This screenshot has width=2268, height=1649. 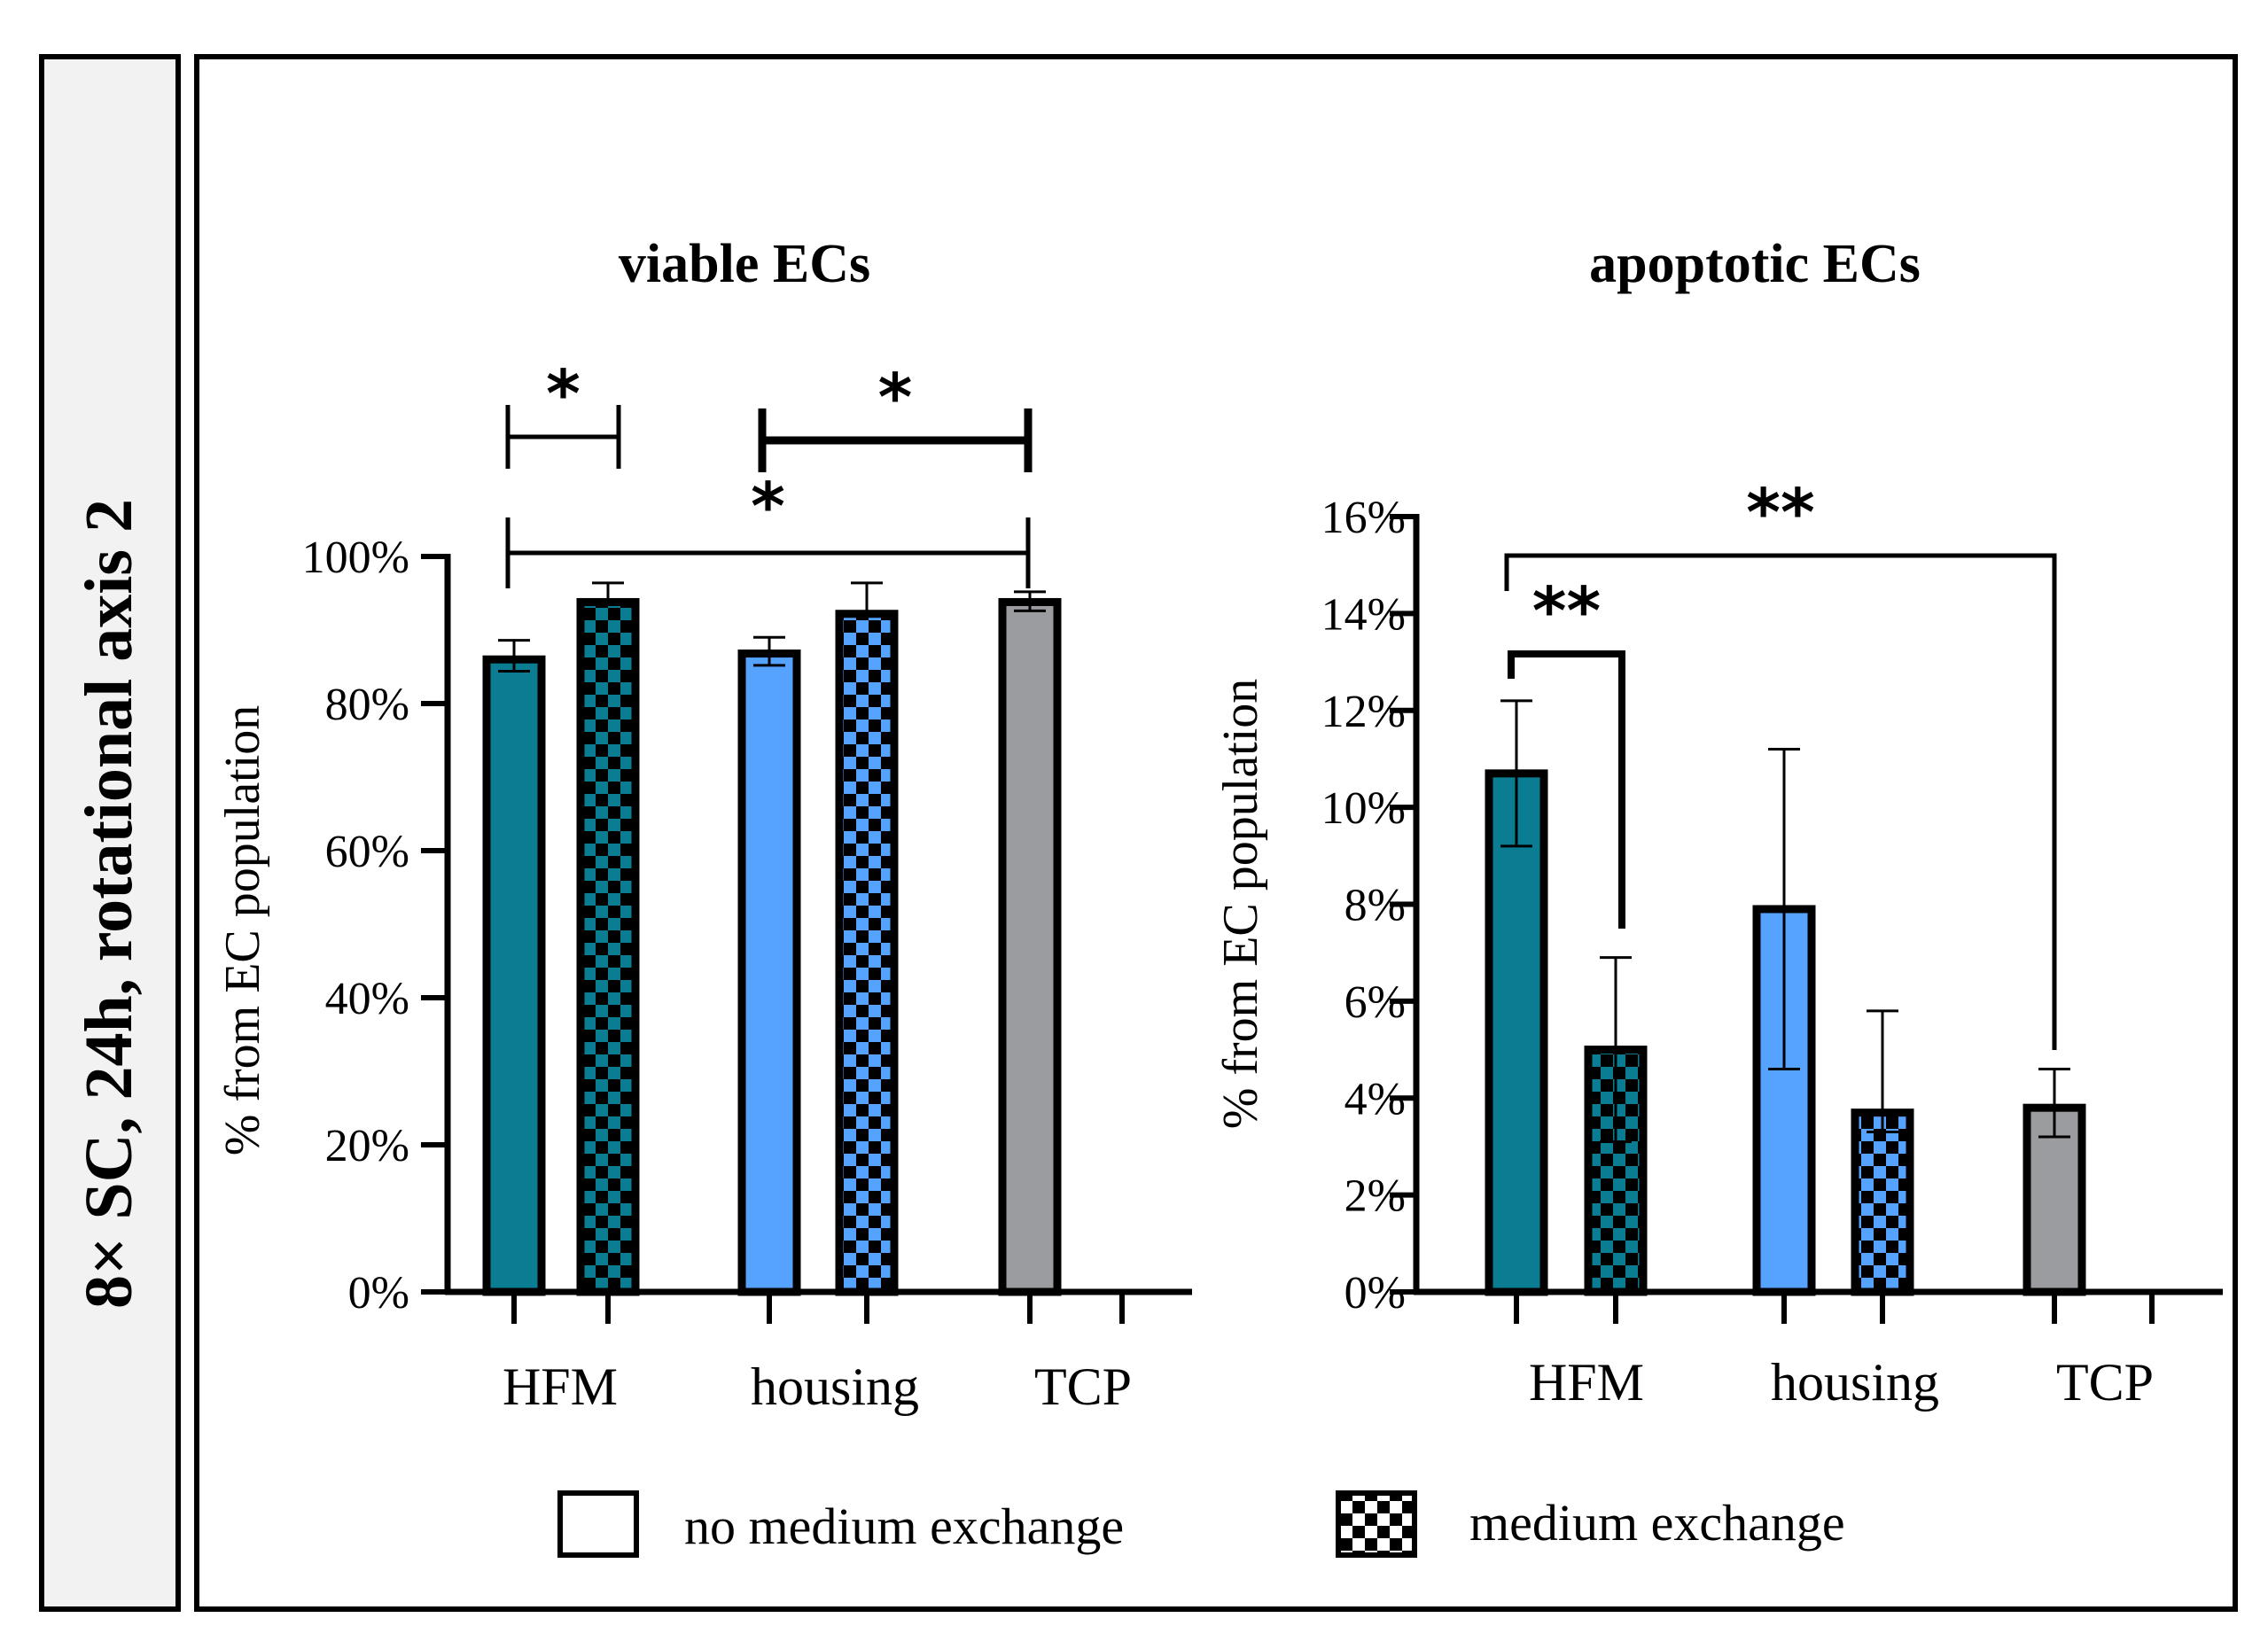 What do you see at coordinates (1363, 712) in the screenshot?
I see `y-tick-label: 12%` at bounding box center [1363, 712].